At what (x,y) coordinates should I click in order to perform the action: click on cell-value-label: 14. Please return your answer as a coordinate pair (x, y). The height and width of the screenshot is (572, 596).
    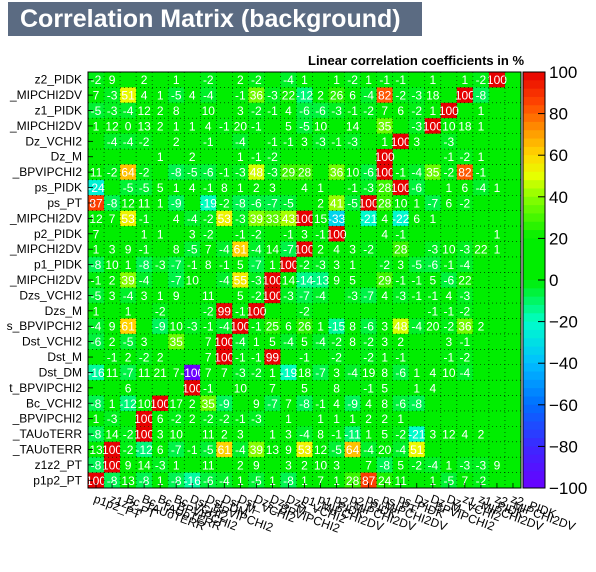
    Looking at the image, I should click on (144, 465).